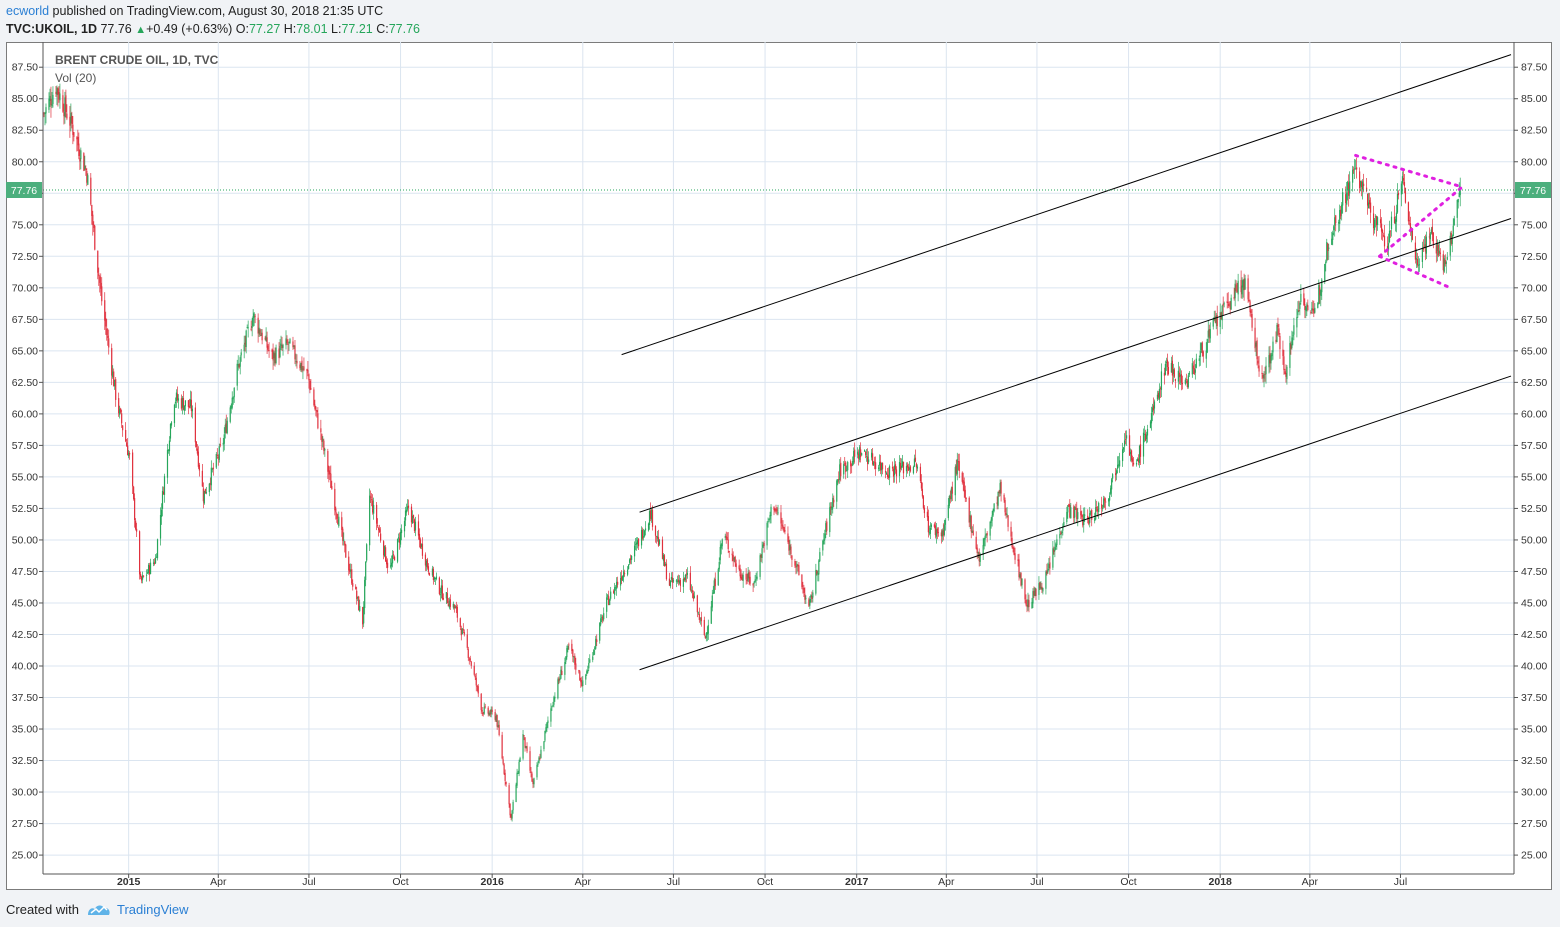  Describe the element at coordinates (25, 320) in the screenshot. I see `y-tick-label-left: 67.50` at that location.